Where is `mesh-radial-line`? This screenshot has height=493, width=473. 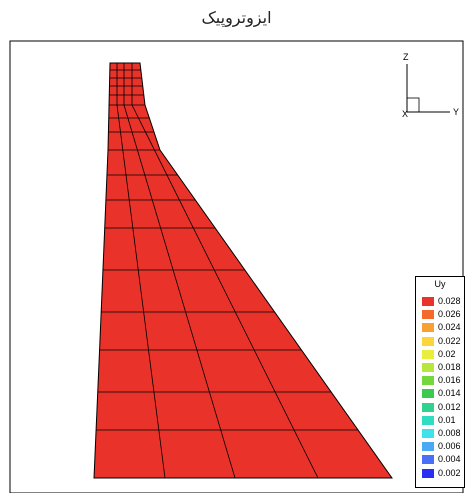
mesh-radial-line is located at coordinates (141, 291).